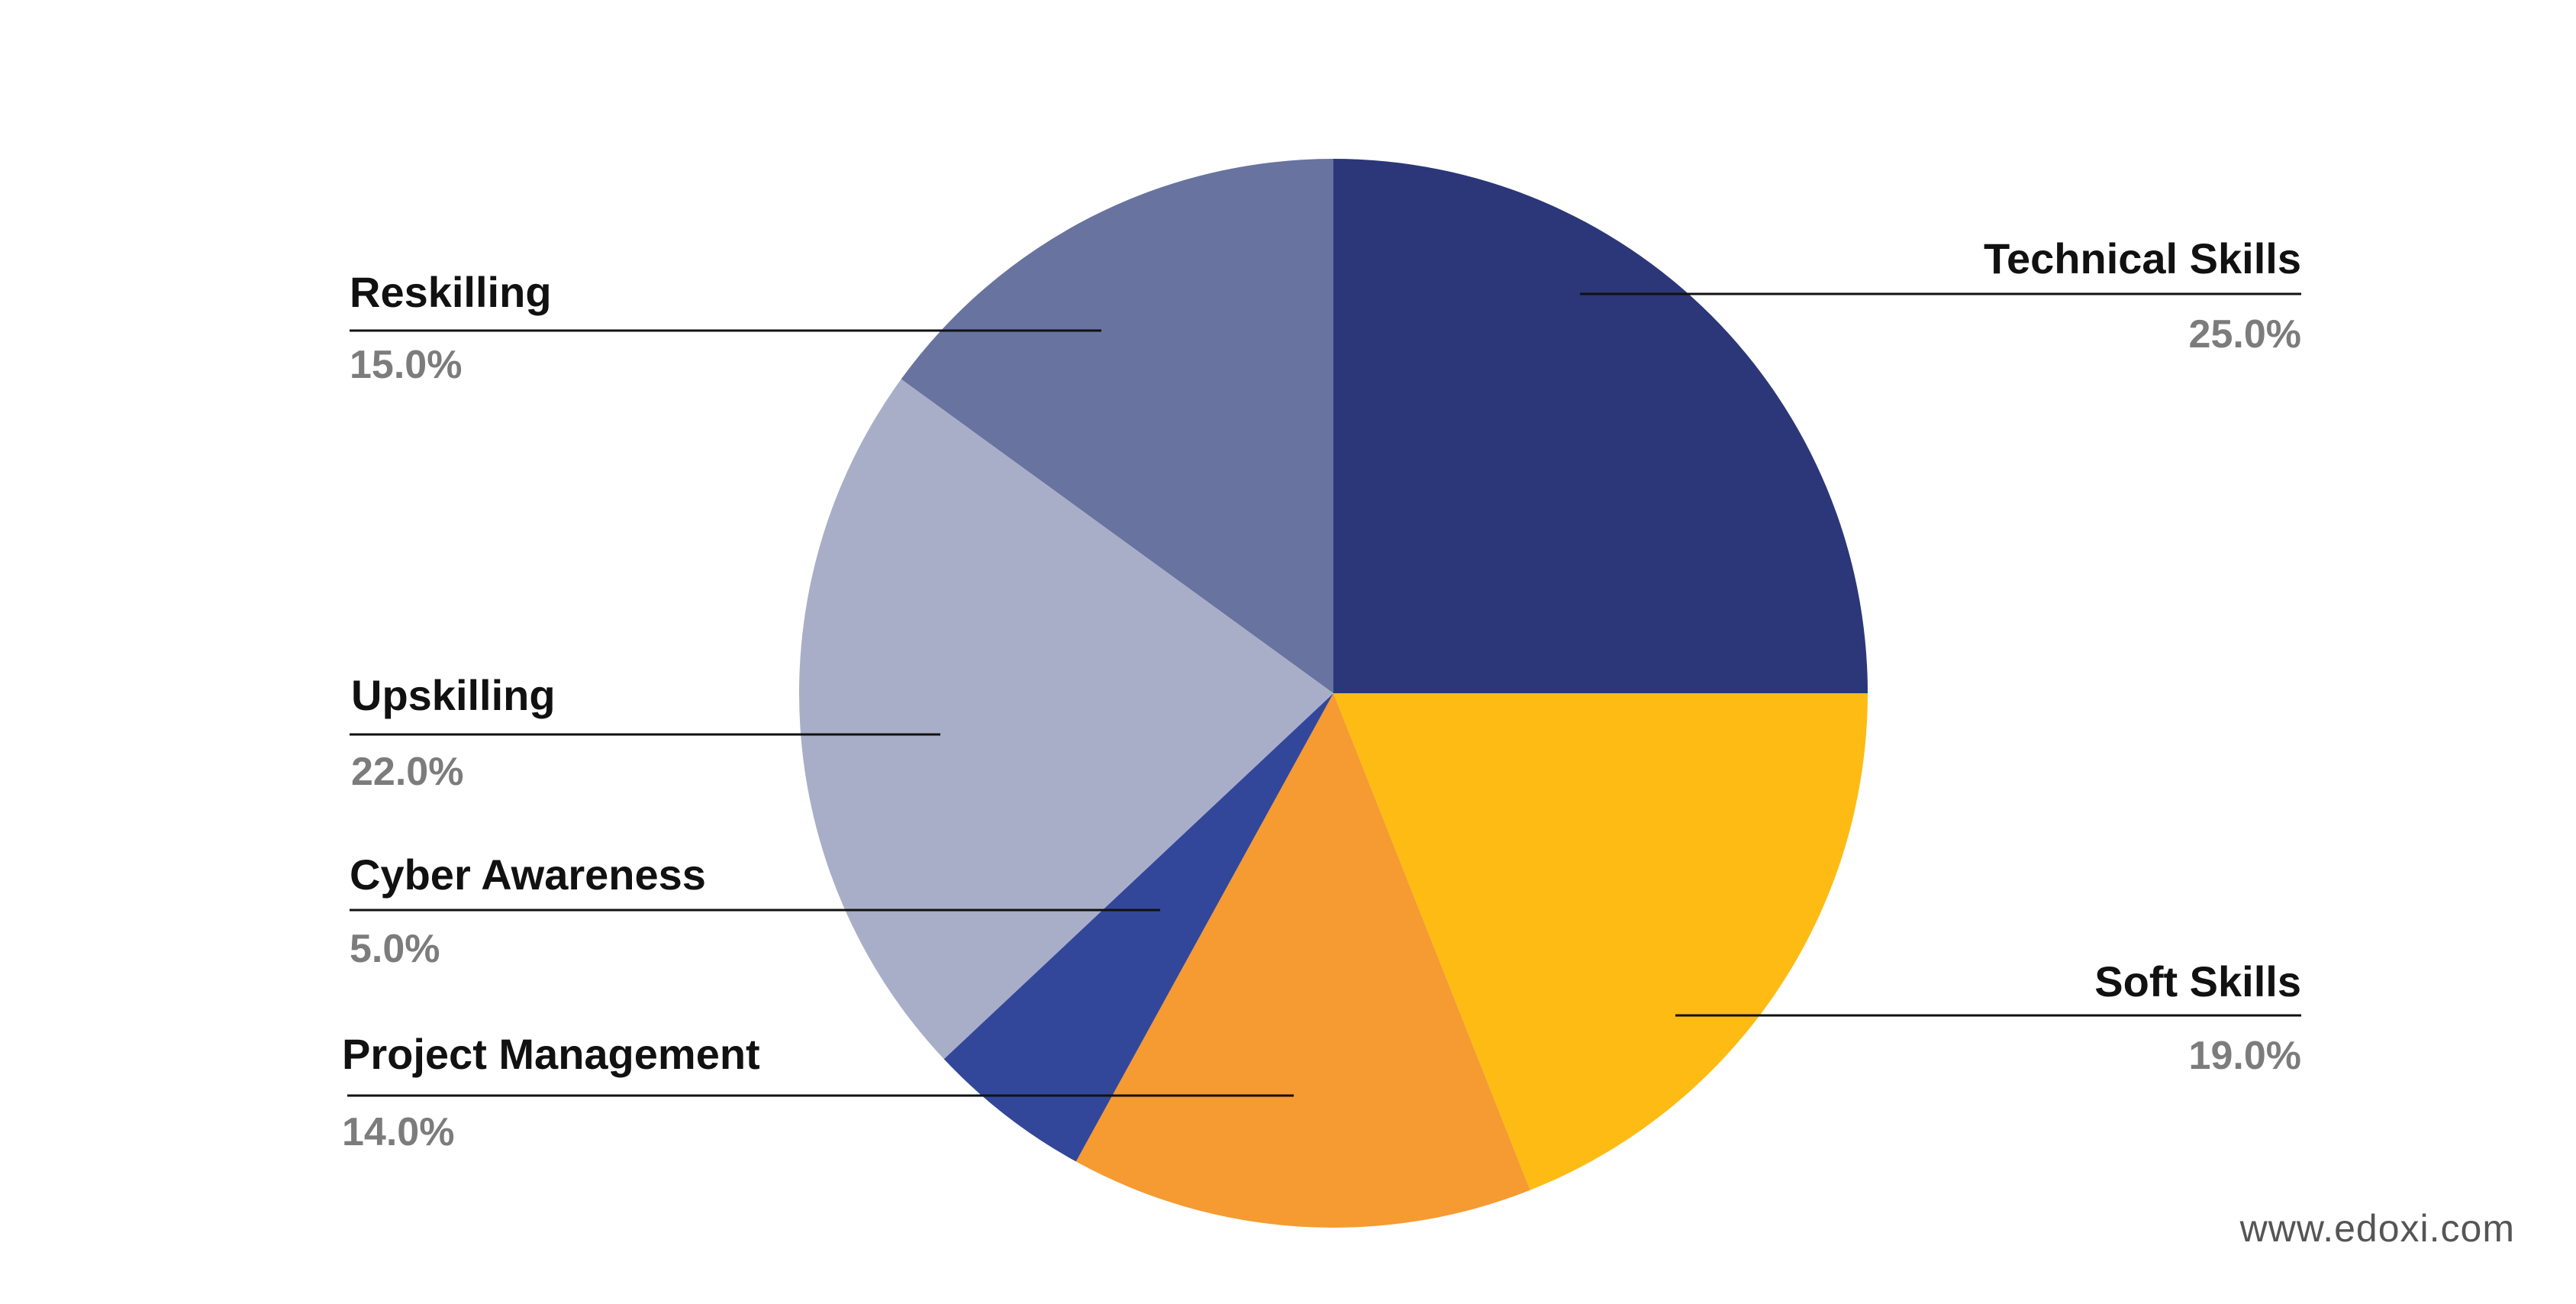  I want to click on pie-slice-project-management, so click(1303, 960).